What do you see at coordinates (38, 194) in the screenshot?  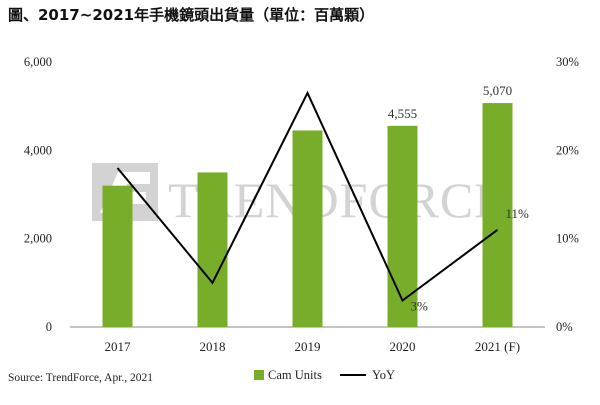 I see `left-axis-ticks: 0 2,000 4,000 6,000` at bounding box center [38, 194].